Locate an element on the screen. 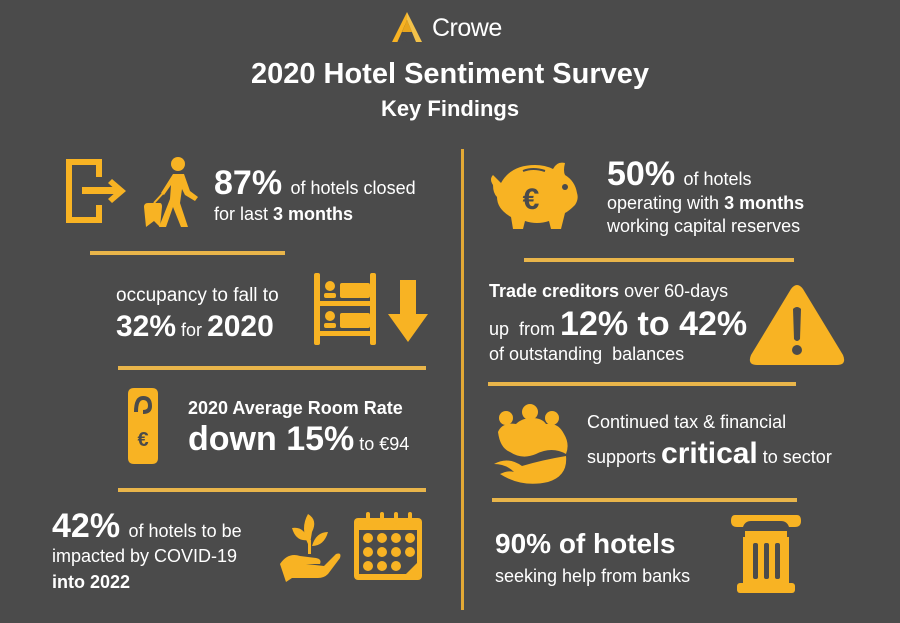  stat-label: operating with is located at coordinates (666, 203).